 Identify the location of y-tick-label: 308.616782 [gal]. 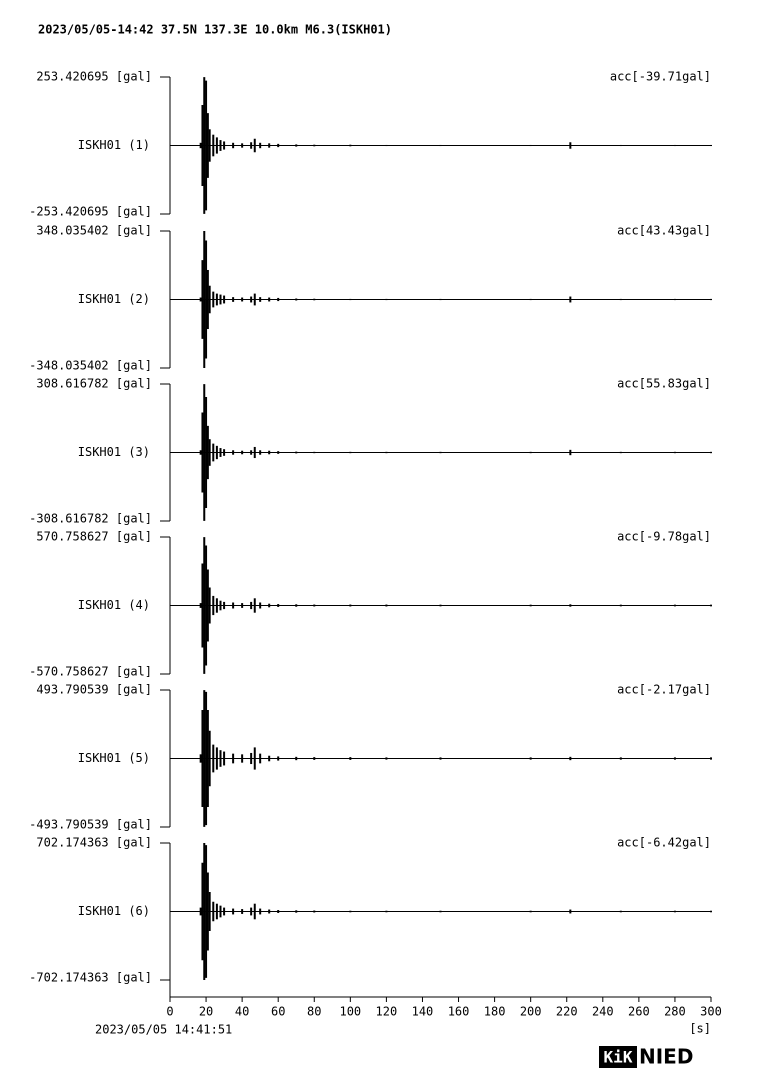
(94, 384).